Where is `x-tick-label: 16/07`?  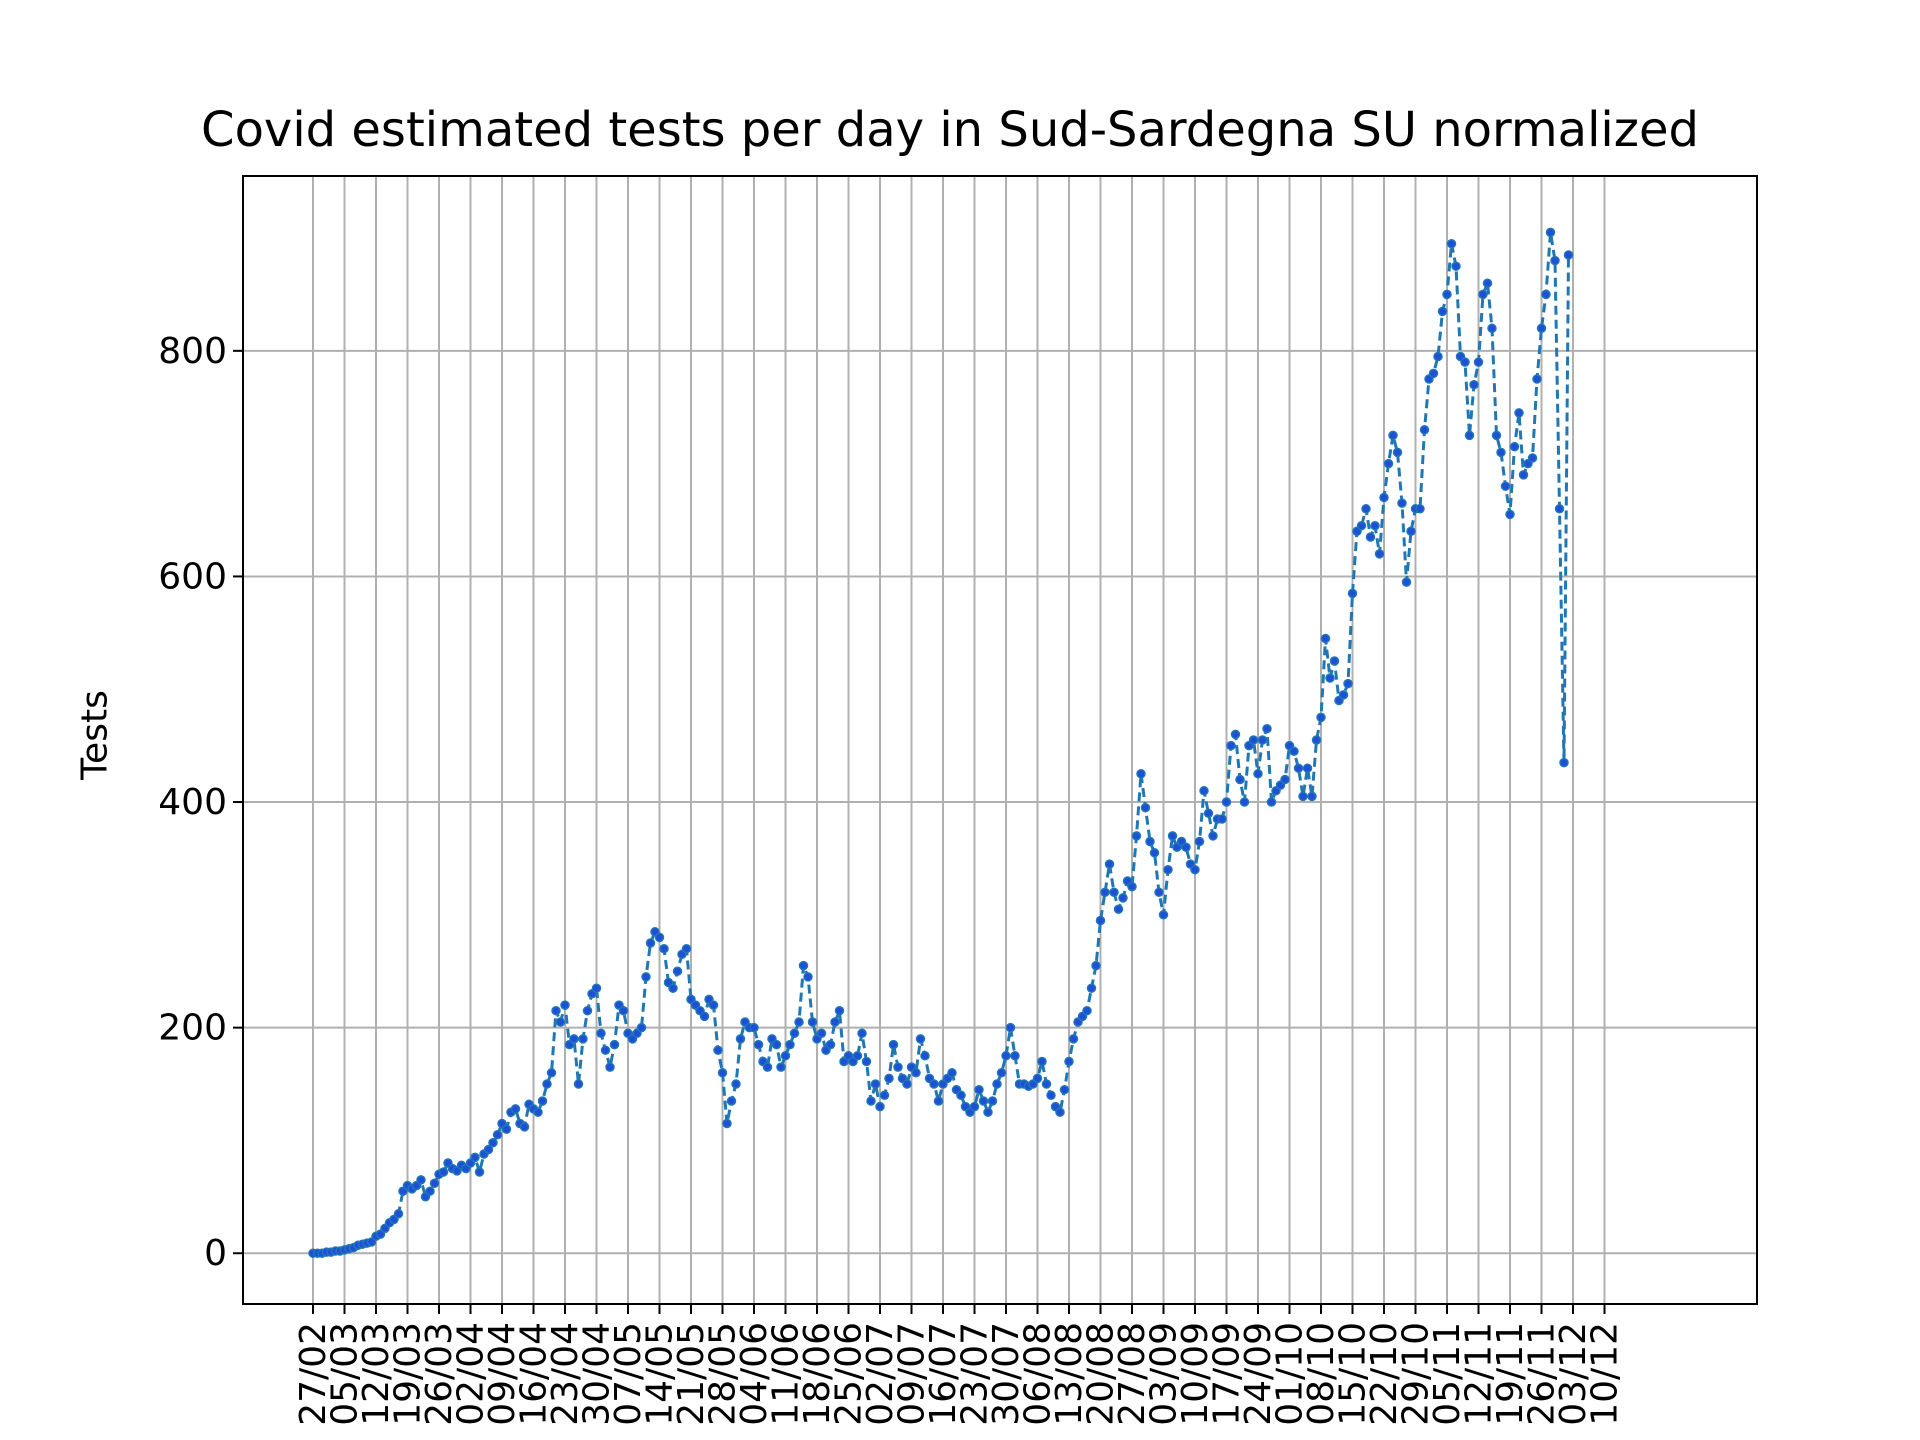 x-tick-label: 16/07 is located at coordinates (943, 1374).